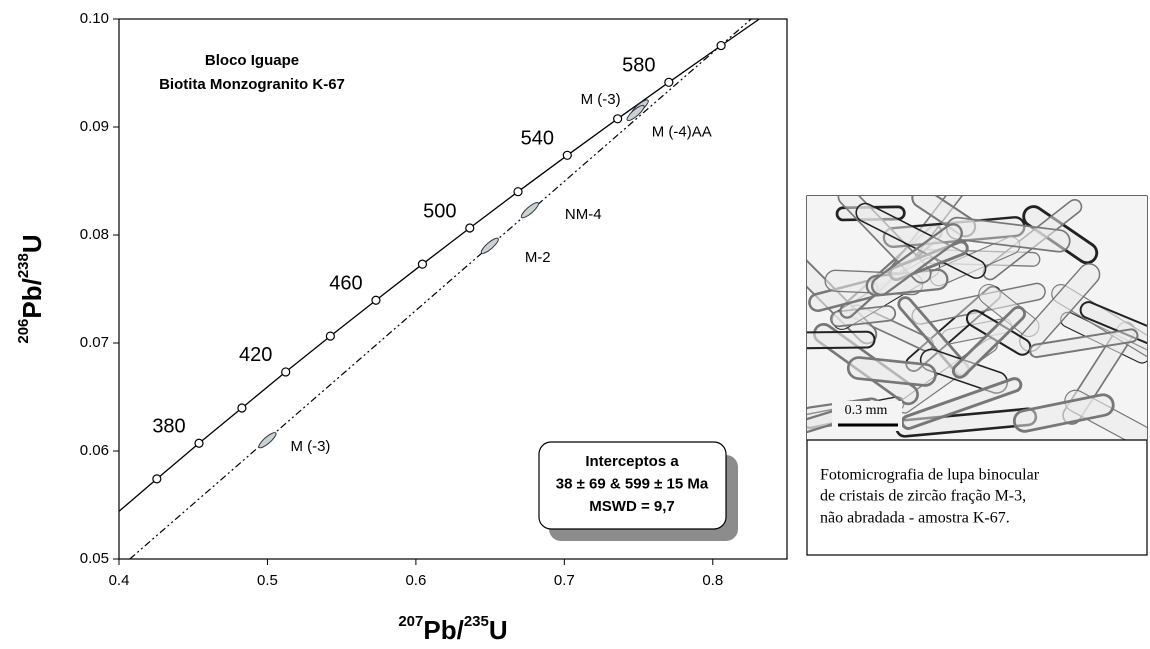 This screenshot has height=649, width=1150. What do you see at coordinates (583, 214) in the screenshot?
I see `analysis-label: NM-4` at bounding box center [583, 214].